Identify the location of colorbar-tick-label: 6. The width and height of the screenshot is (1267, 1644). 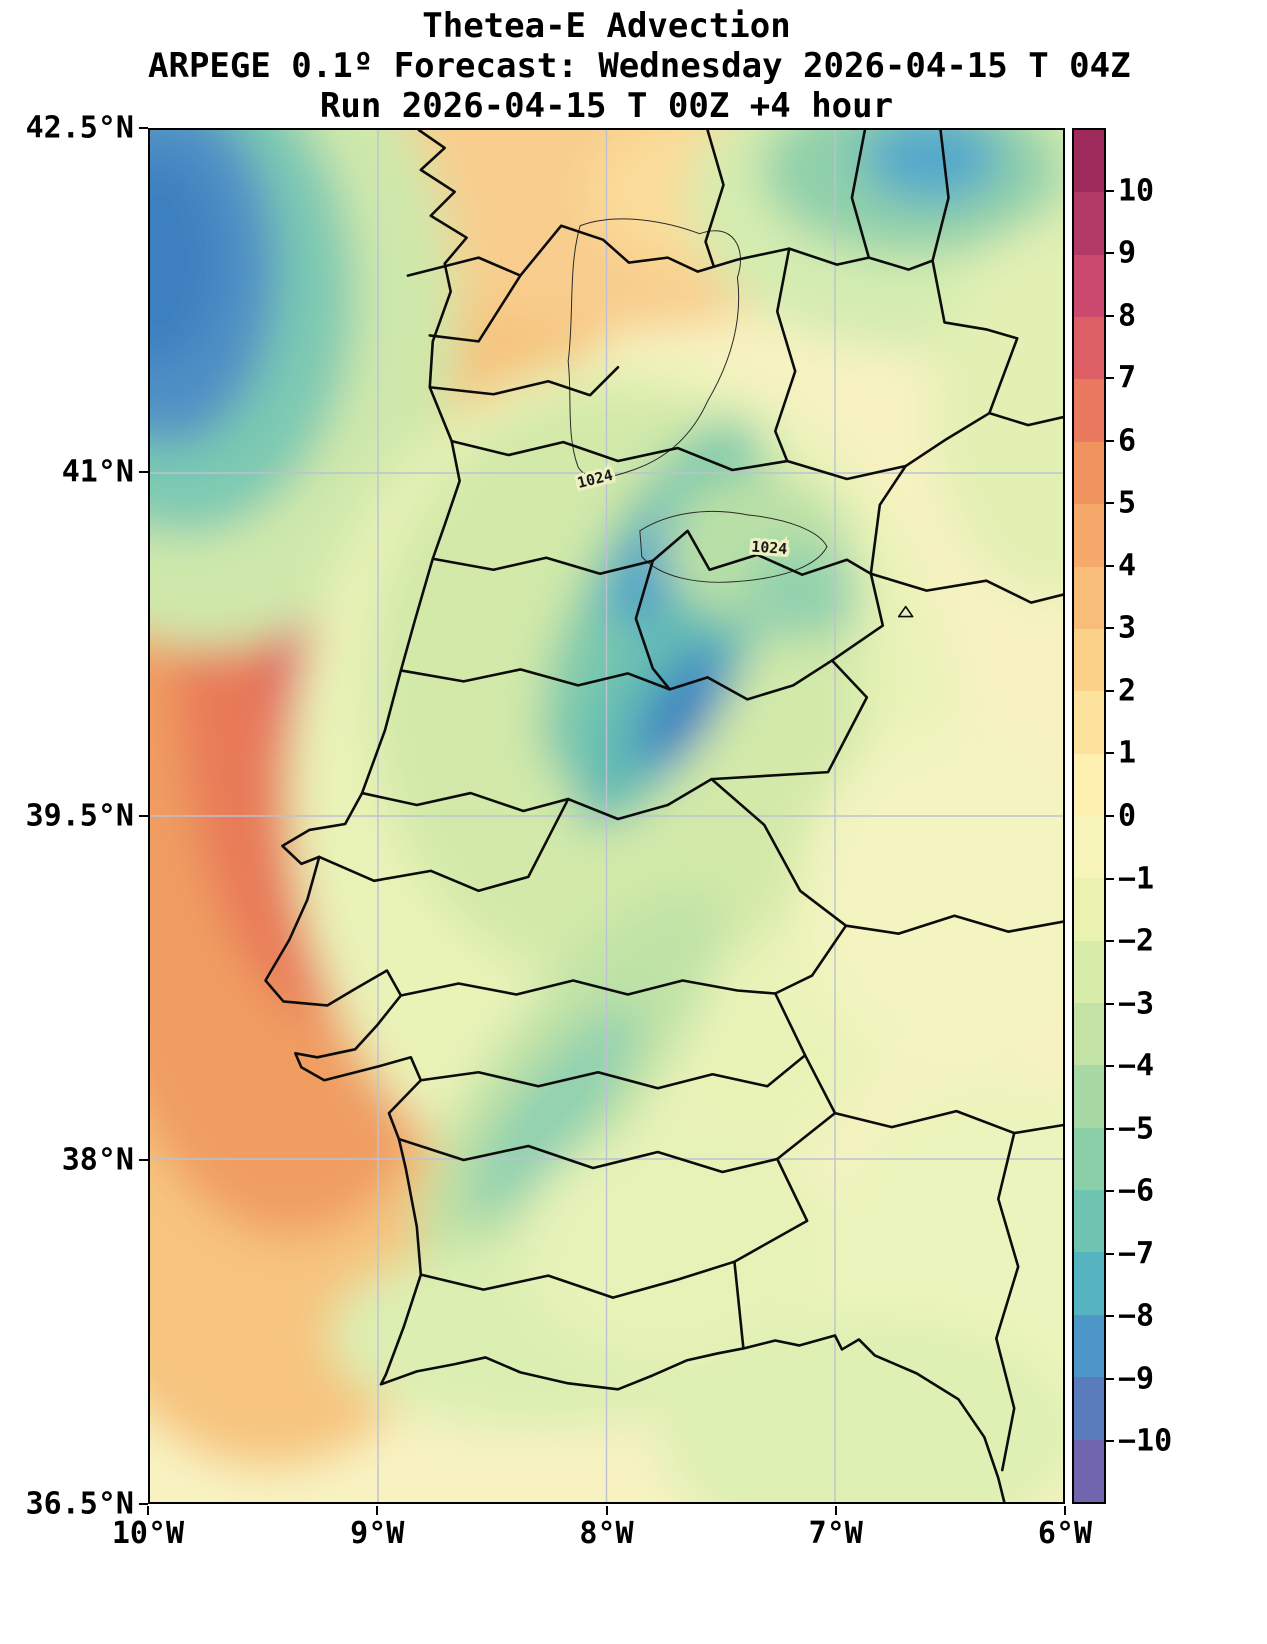
(1127, 441).